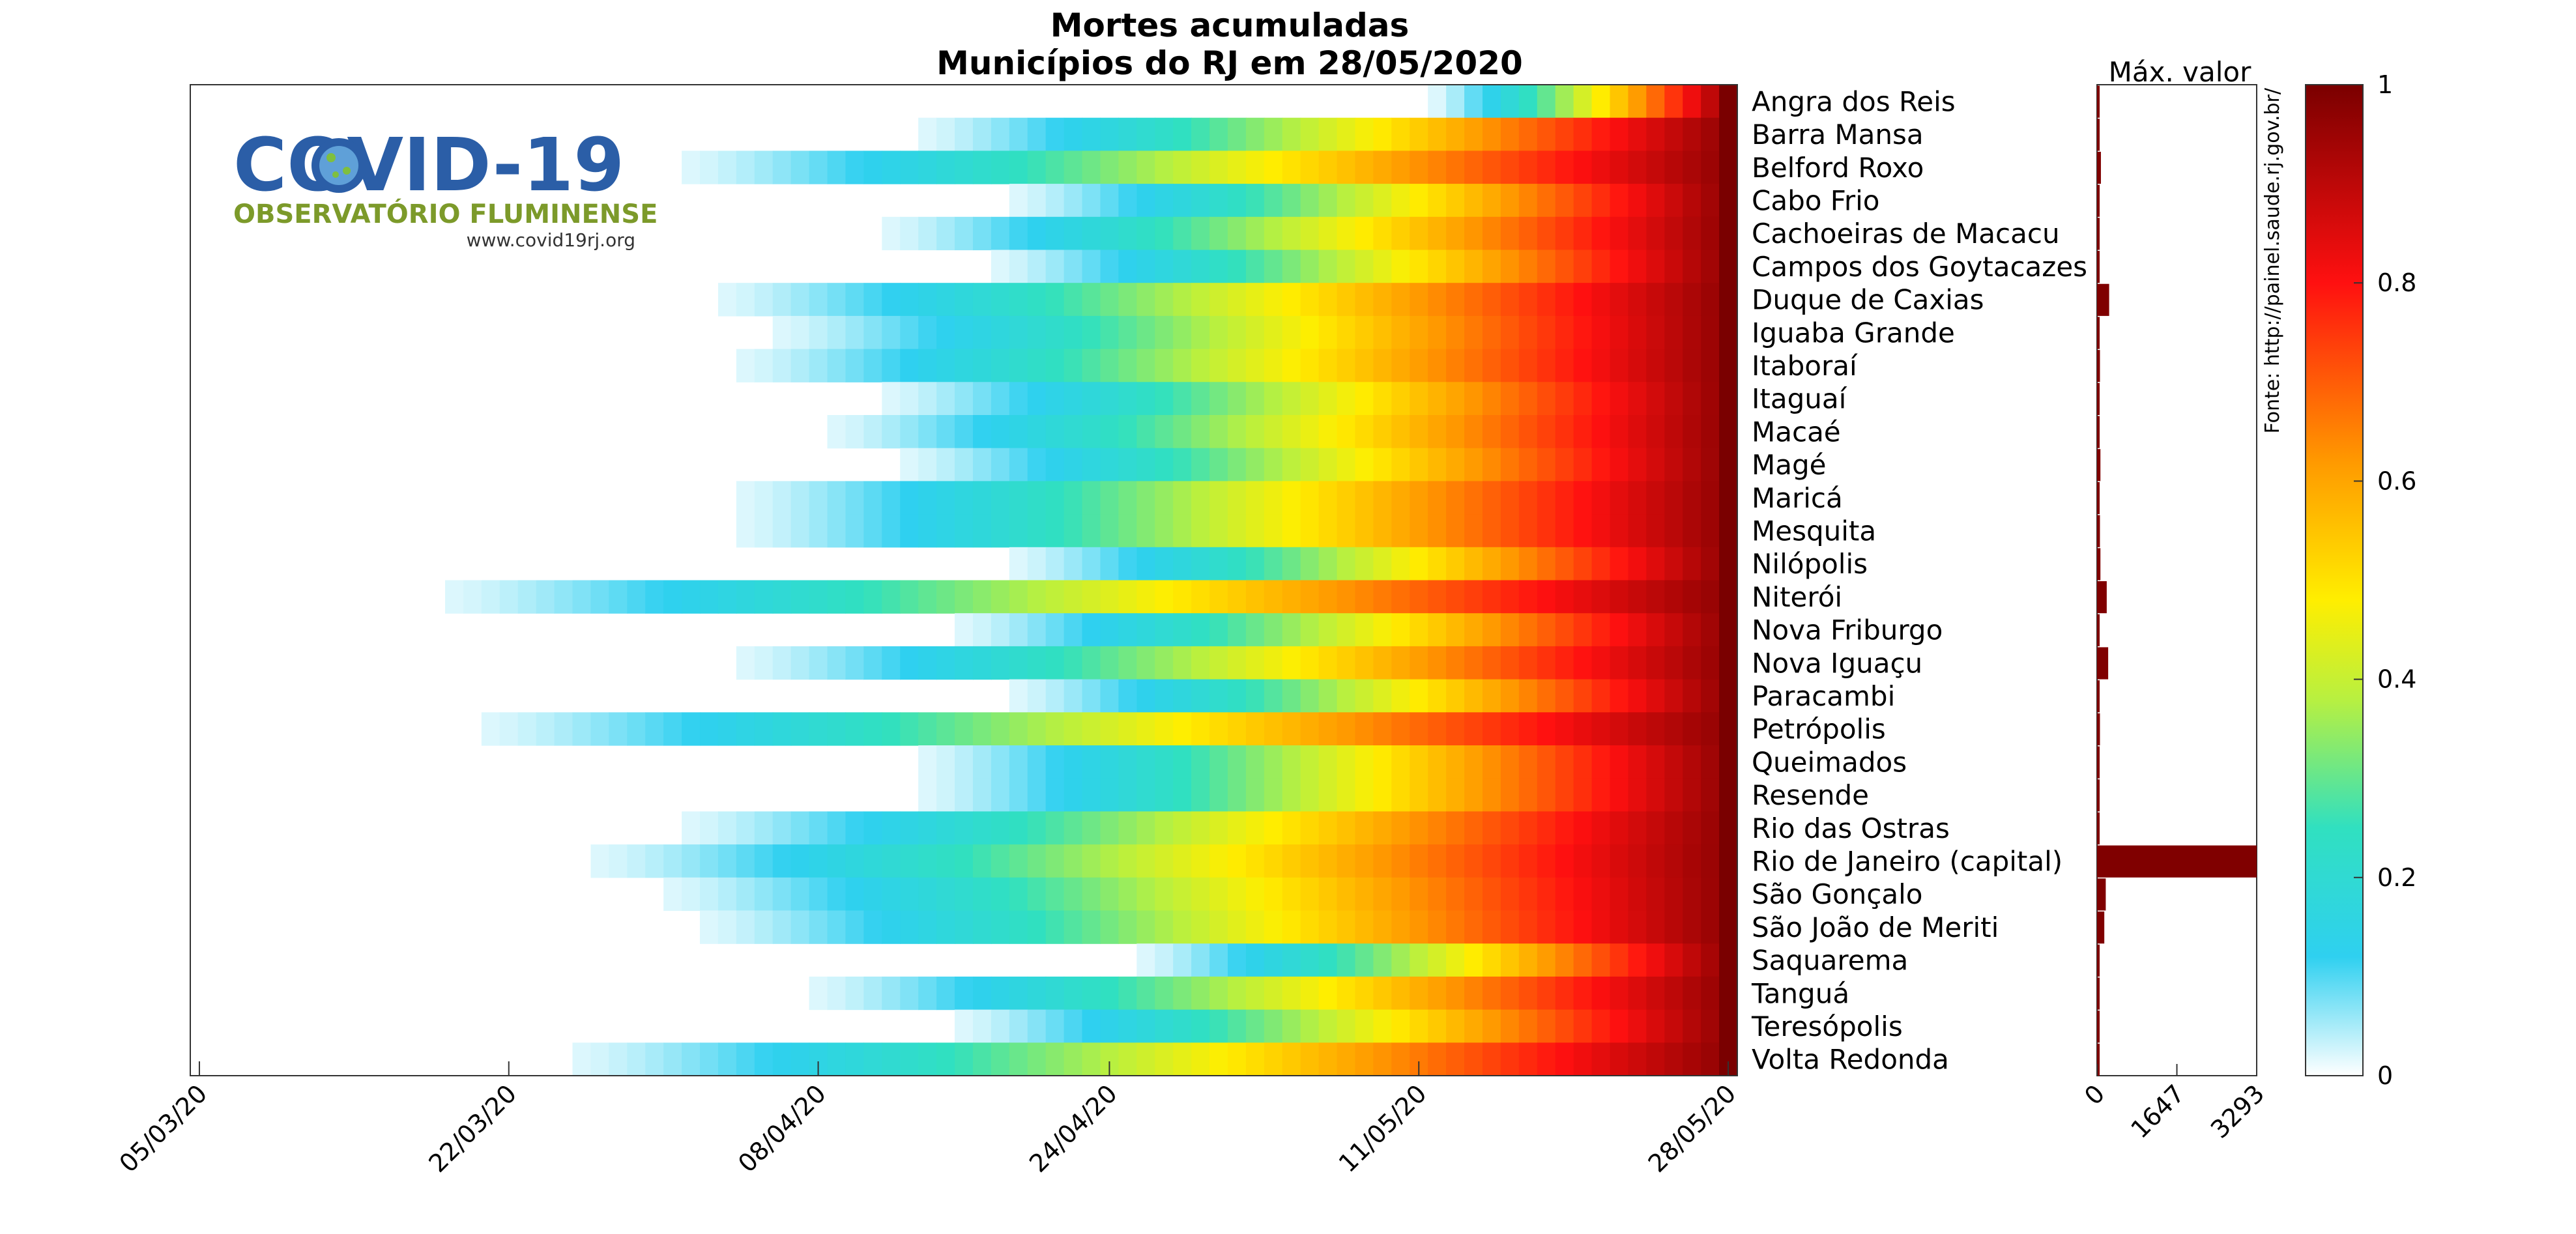 This screenshot has width=2576, height=1234. Describe the element at coordinates (1805, 366) in the screenshot. I see `row-label: Itaboraí` at that location.